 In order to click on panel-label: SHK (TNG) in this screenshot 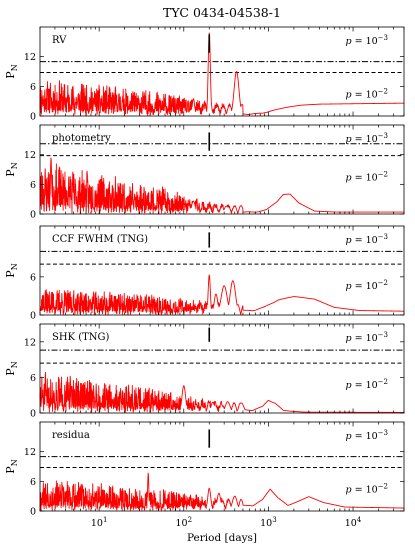, I will do `click(81, 337)`.